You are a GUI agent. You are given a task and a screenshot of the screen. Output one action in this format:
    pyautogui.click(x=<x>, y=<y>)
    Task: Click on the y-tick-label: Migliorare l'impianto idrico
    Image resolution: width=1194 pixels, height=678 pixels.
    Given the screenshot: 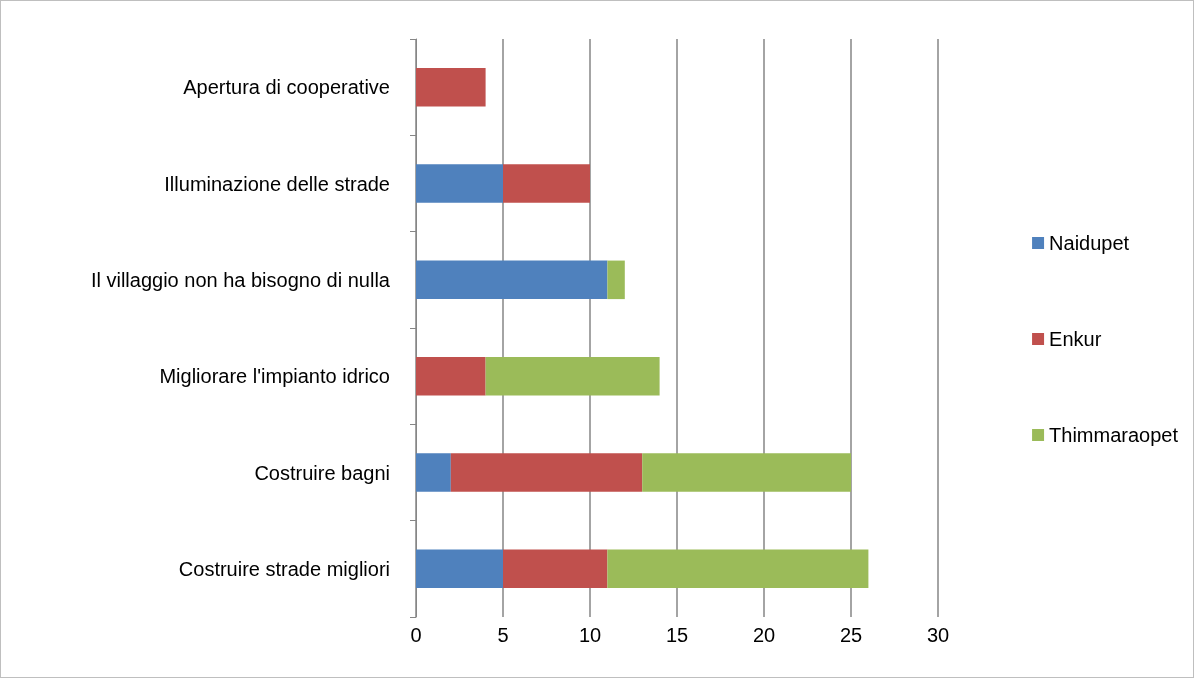 What is the action you would take?
    pyautogui.click(x=274, y=376)
    